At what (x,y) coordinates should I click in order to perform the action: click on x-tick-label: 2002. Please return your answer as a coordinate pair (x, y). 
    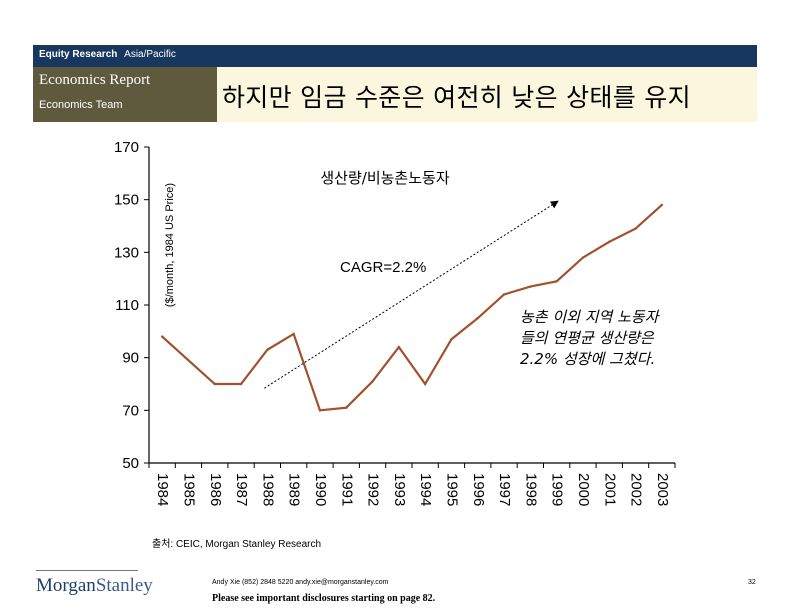
    Looking at the image, I should click on (636, 489).